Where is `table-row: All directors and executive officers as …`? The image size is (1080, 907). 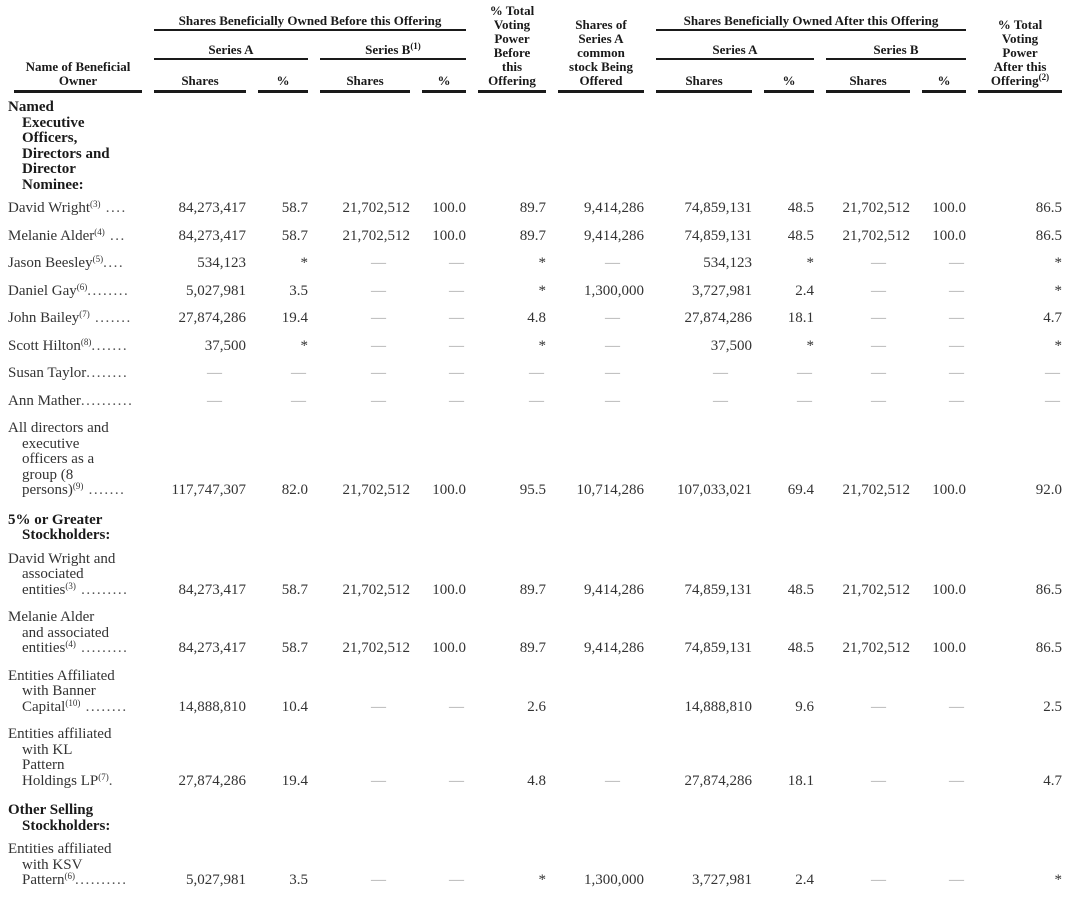 table-row: All directors and executive officers as … is located at coordinates (538, 461).